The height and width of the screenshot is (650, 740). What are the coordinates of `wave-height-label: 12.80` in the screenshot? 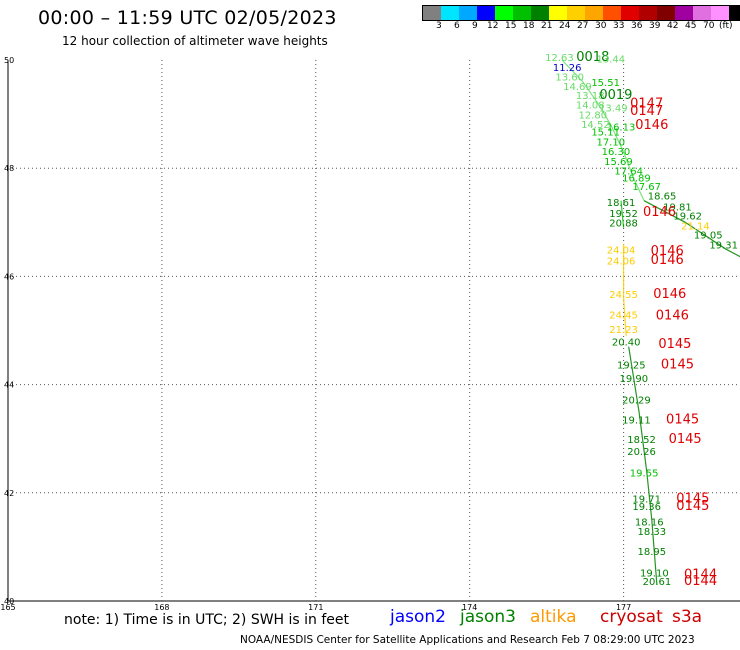 It's located at (592, 115).